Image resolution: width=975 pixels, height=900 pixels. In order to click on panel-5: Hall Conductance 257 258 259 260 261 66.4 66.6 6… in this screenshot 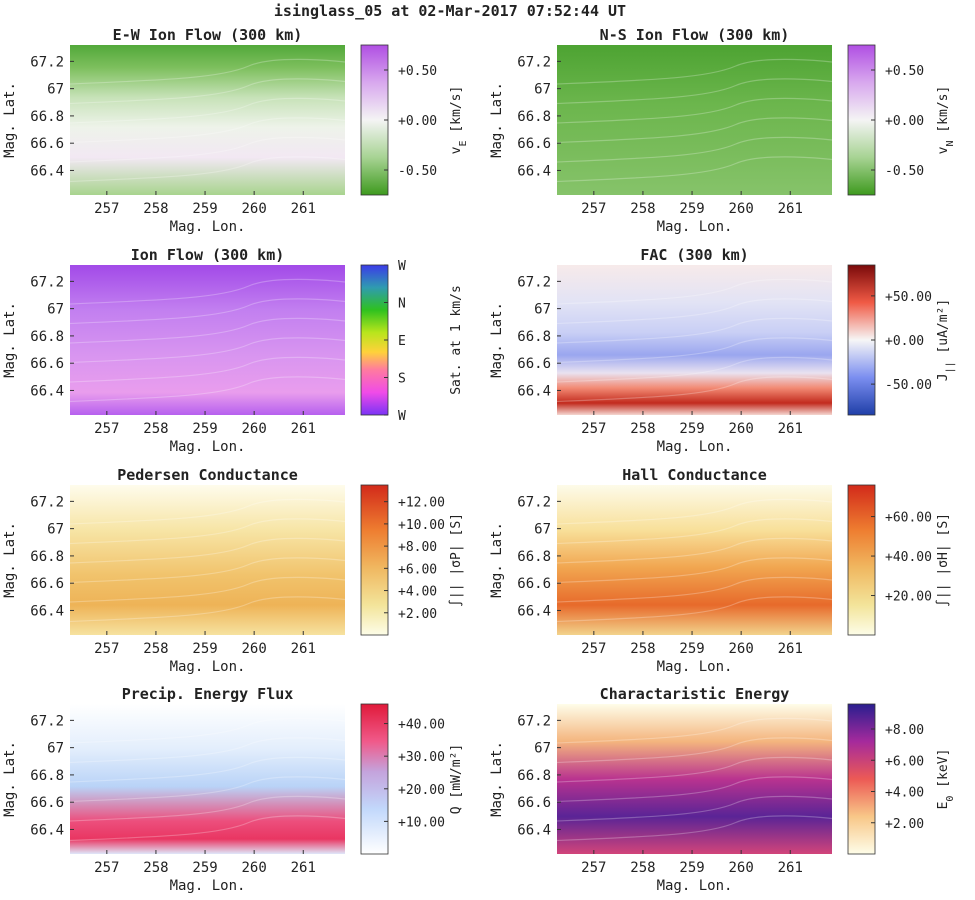, I will do `click(720, 570)`.